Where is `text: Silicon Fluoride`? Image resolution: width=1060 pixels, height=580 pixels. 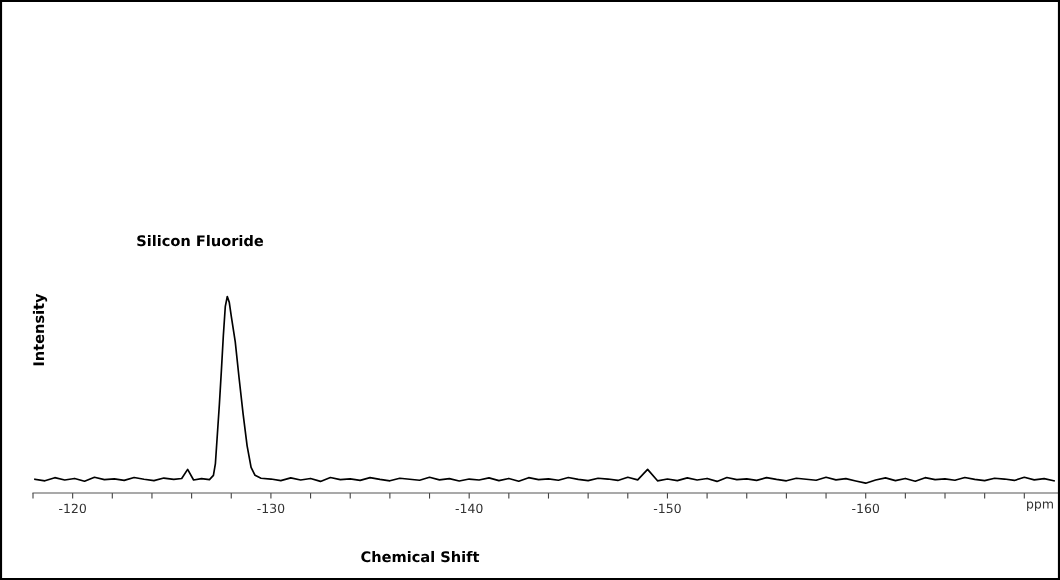 text: Silicon Fluoride is located at coordinates (200, 240).